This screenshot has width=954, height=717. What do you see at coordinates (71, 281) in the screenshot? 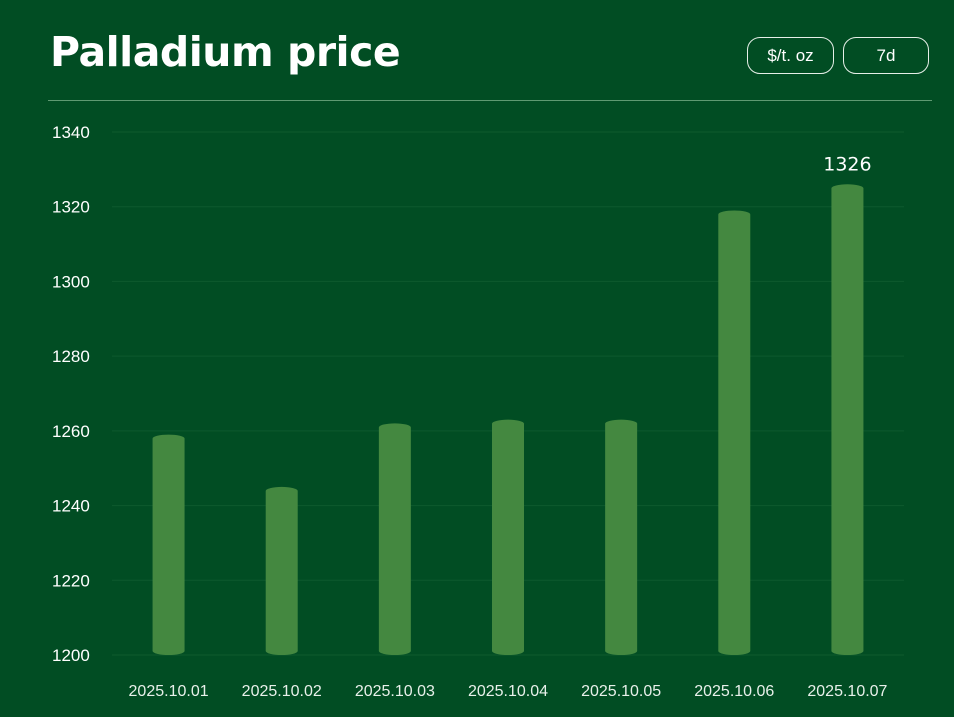
I see `y-tick-label: 1300` at bounding box center [71, 281].